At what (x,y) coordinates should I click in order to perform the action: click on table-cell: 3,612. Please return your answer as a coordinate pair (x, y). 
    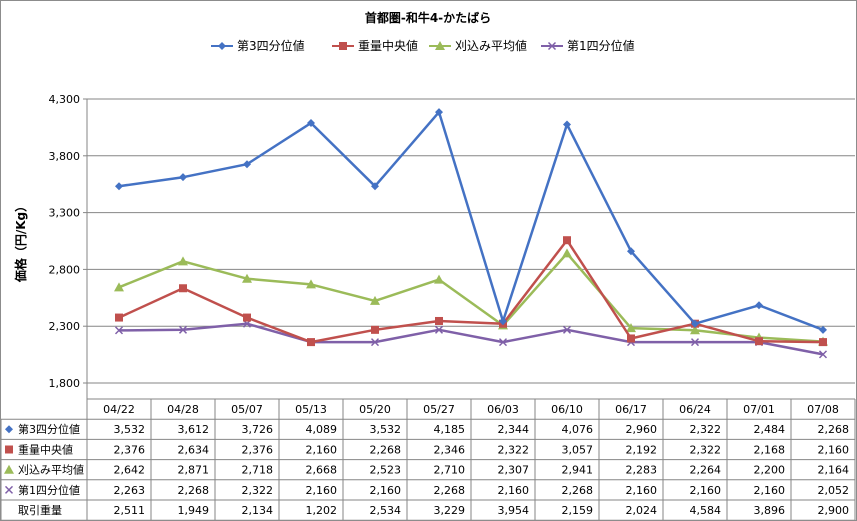
    Looking at the image, I should click on (194, 429).